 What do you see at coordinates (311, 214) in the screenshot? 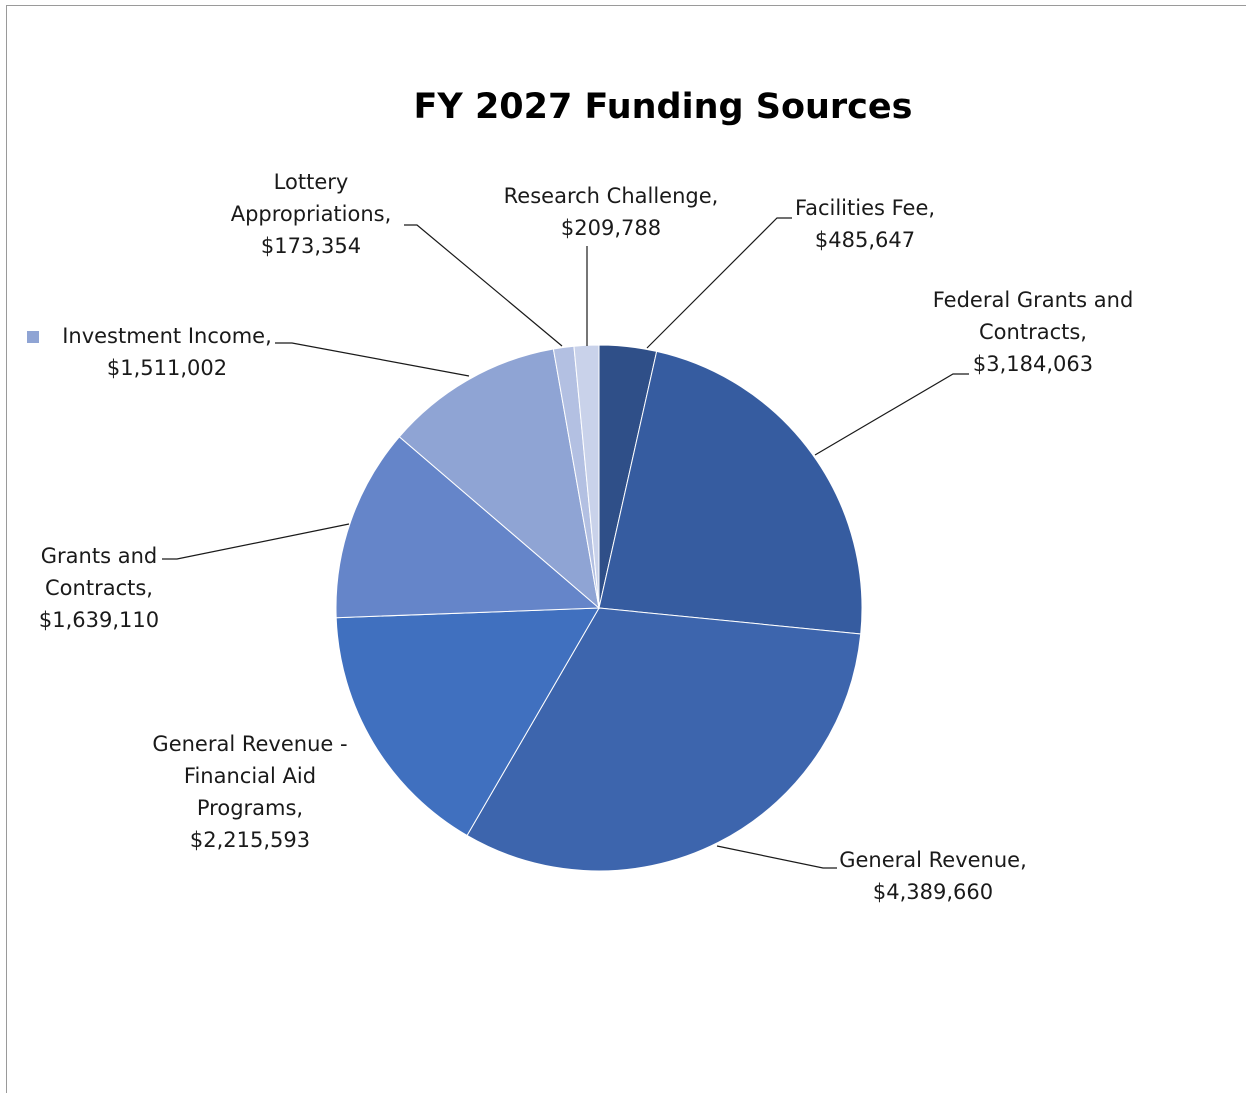
I see `data-label-lottery-appropriations: Lottery Appropriations, $173,354` at bounding box center [311, 214].